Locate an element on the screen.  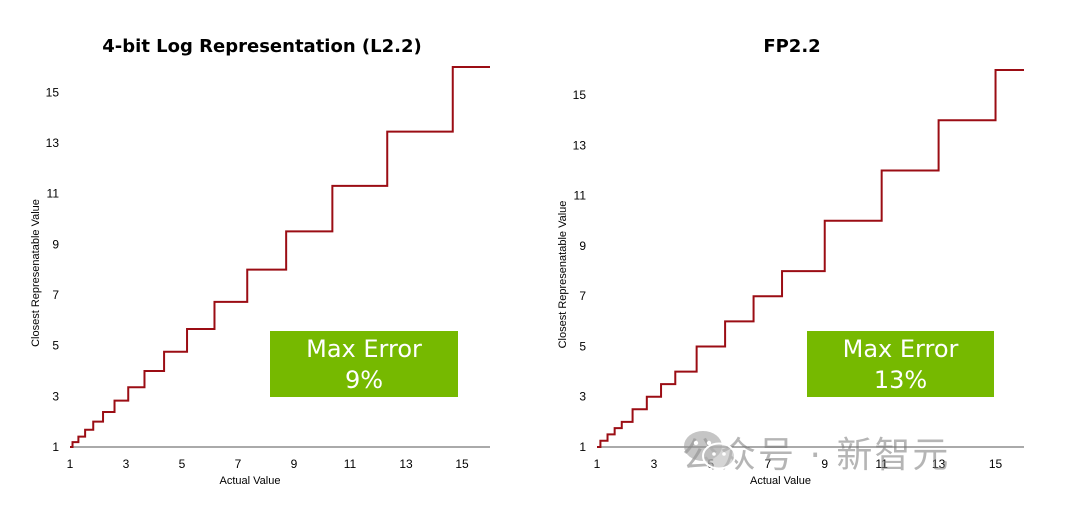
chart-1-x-tick-label: 1 is located at coordinates (597, 464).